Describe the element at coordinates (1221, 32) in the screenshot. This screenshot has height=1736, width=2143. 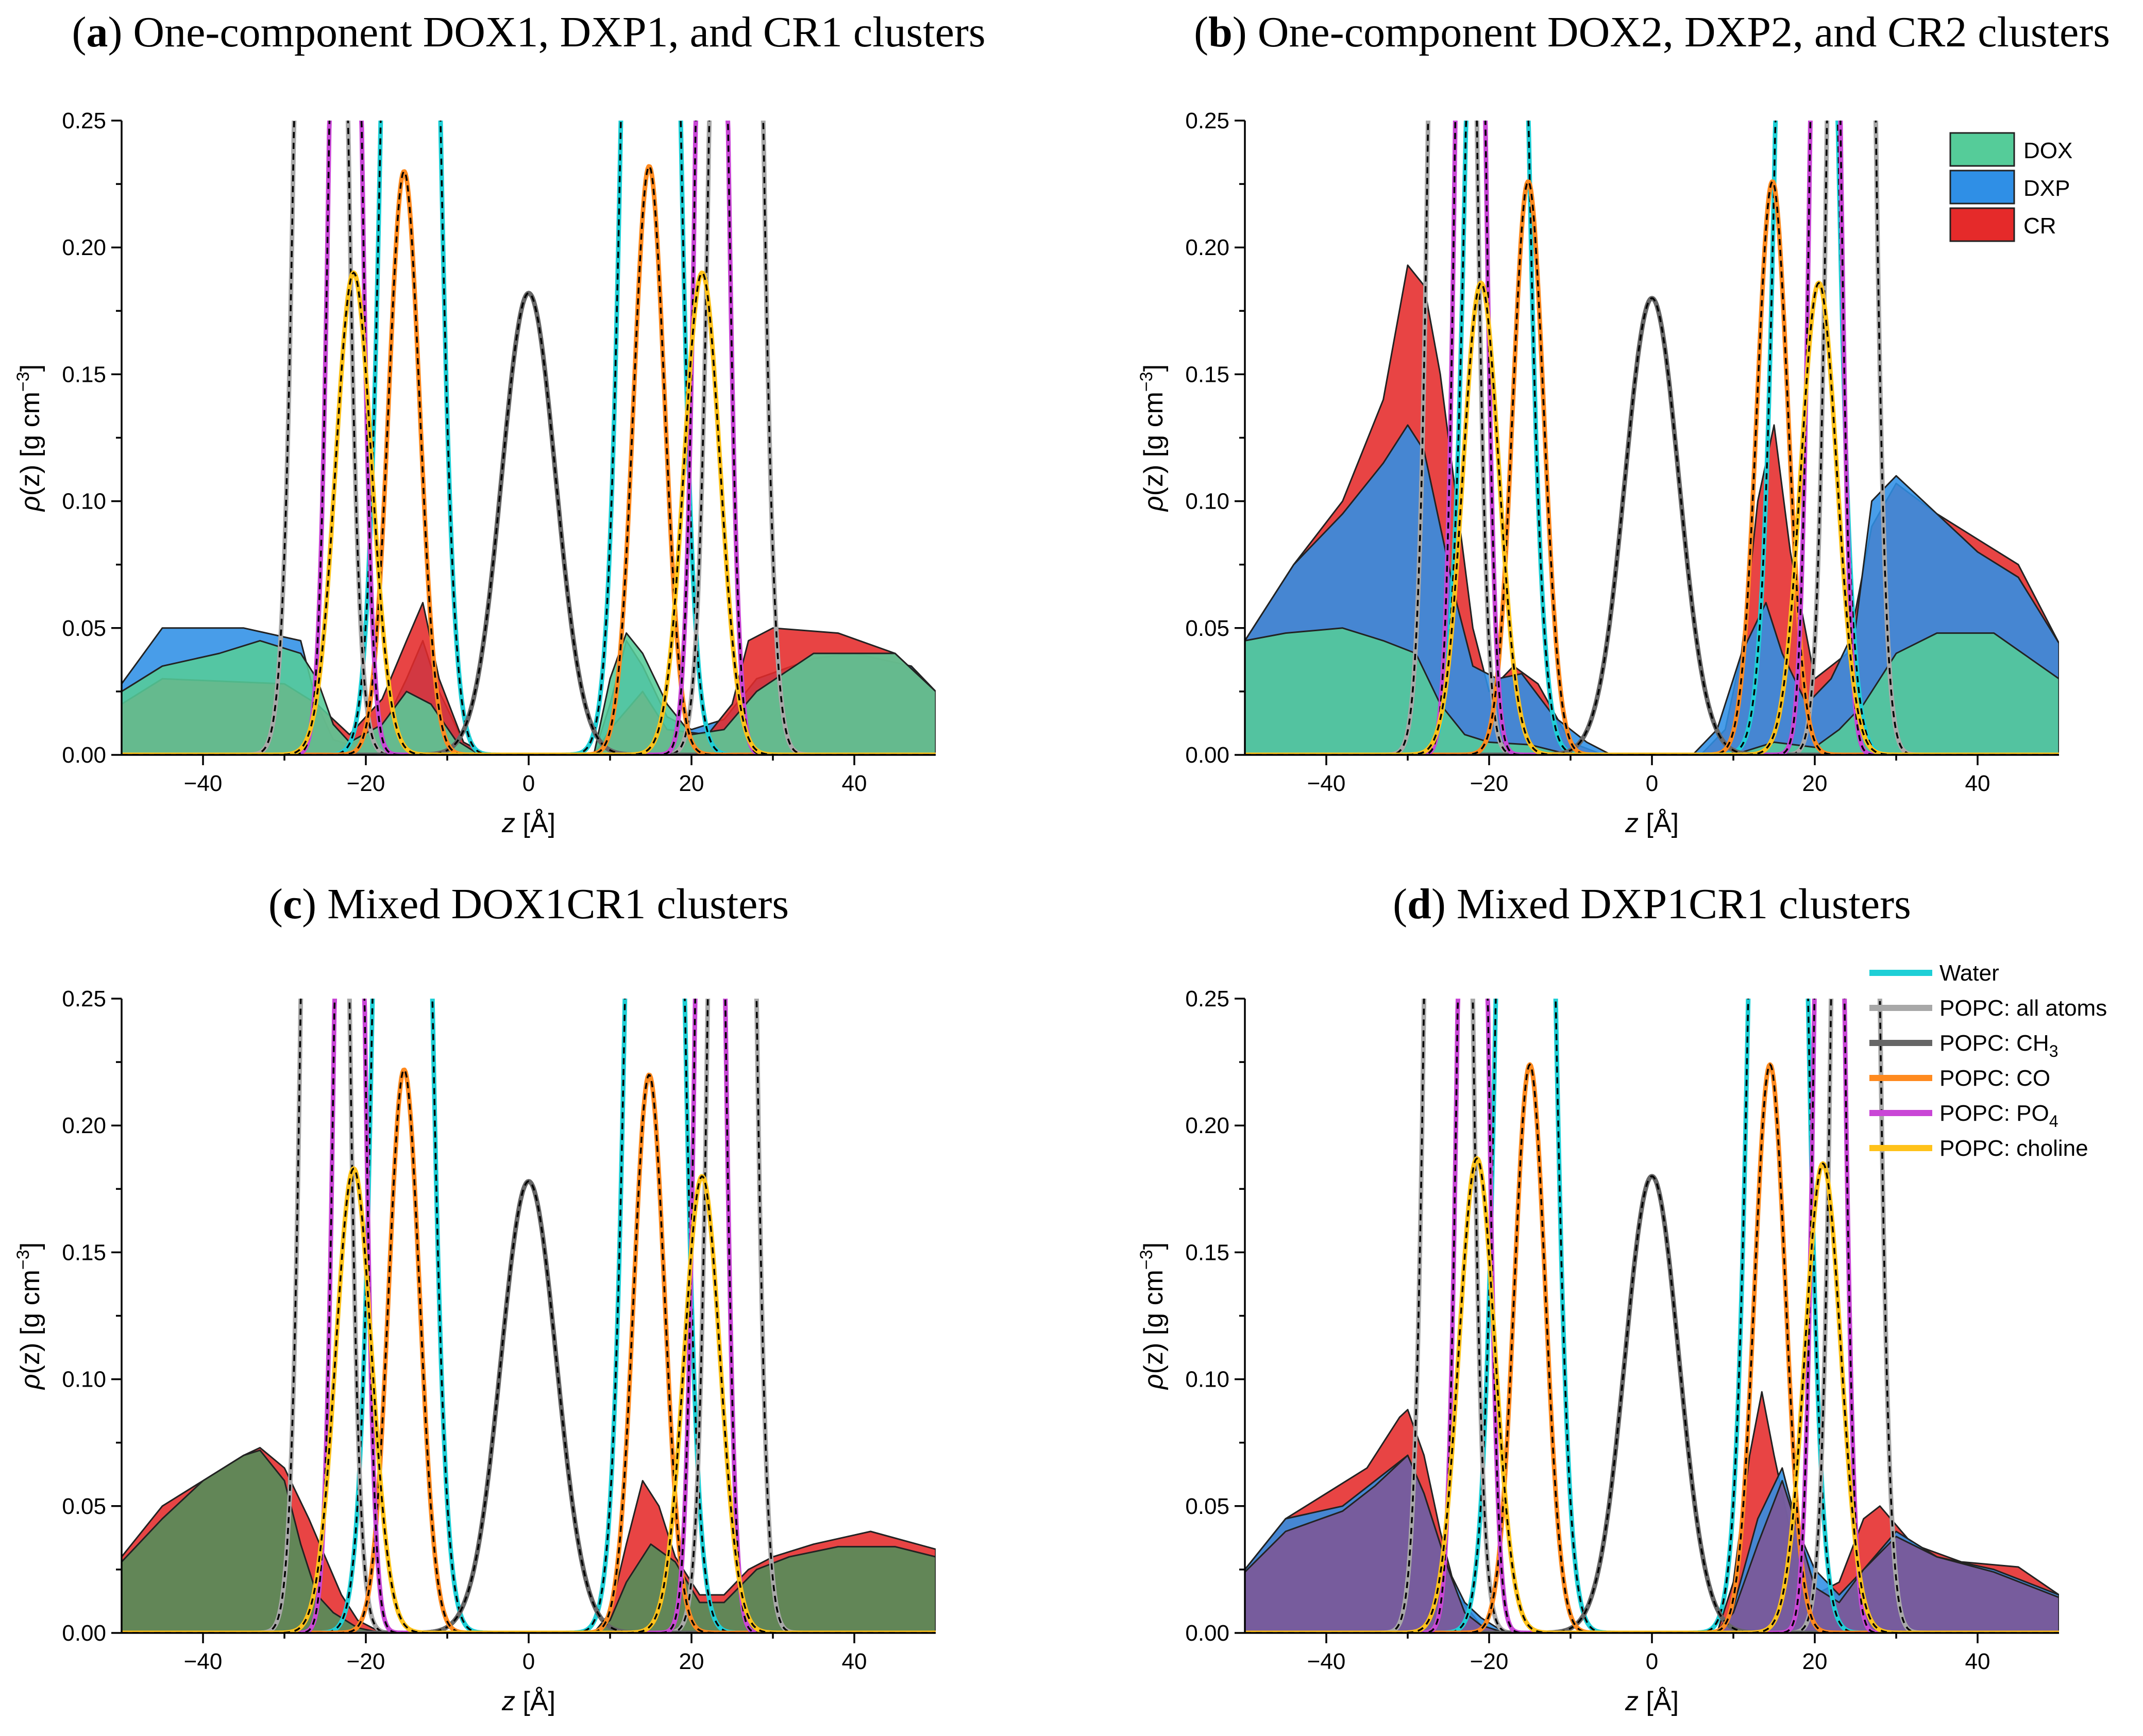
I see `panel-letter: b` at that location.